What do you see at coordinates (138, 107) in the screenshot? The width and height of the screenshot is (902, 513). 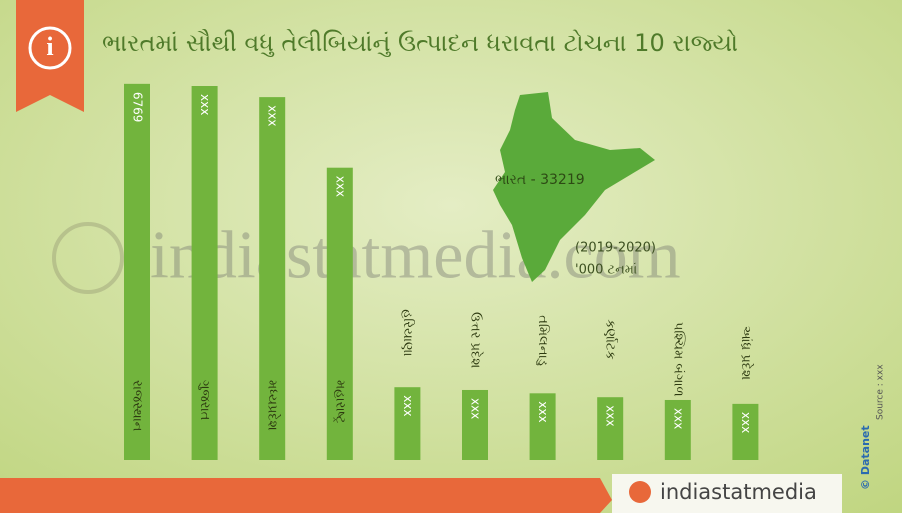 I see `value-label: 6769` at bounding box center [138, 107].